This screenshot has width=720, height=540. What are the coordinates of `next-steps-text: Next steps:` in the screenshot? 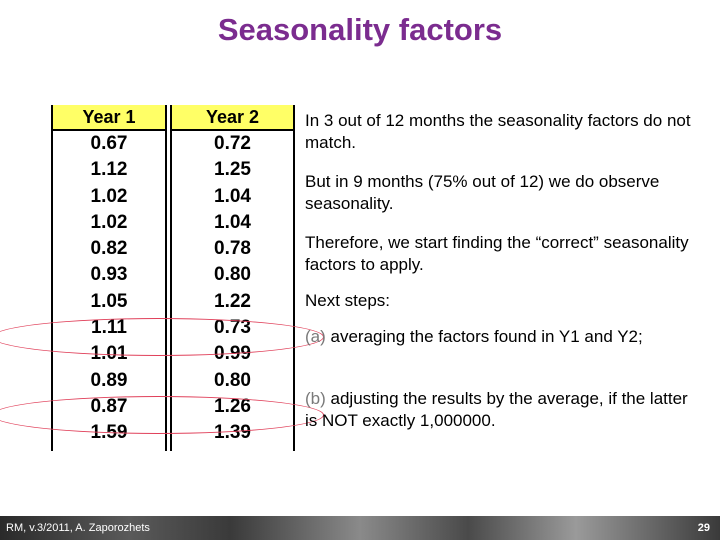 It's located at (348, 300).